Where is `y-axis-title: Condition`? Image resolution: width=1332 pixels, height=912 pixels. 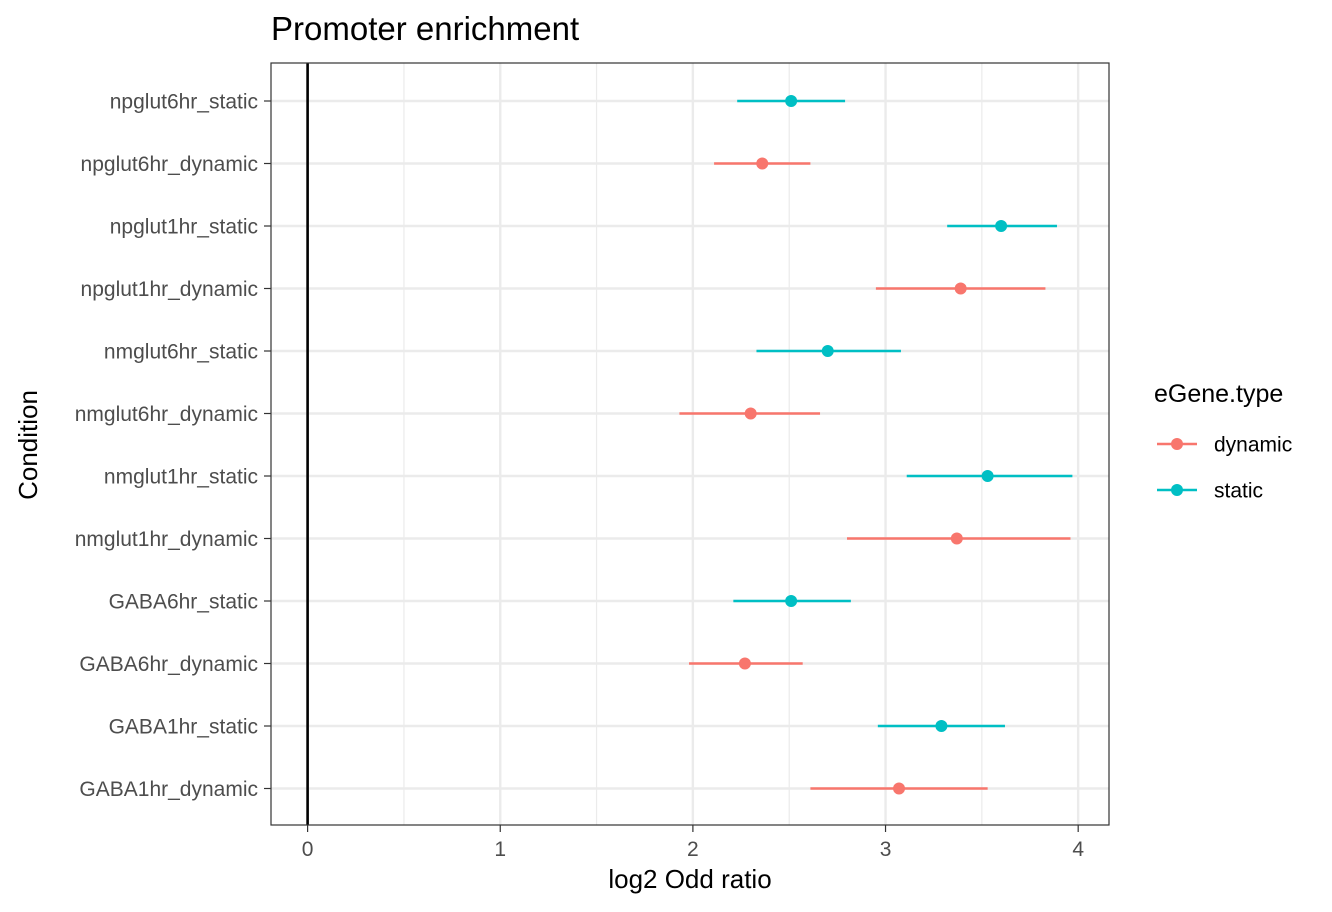 y-axis-title: Condition is located at coordinates (28, 445).